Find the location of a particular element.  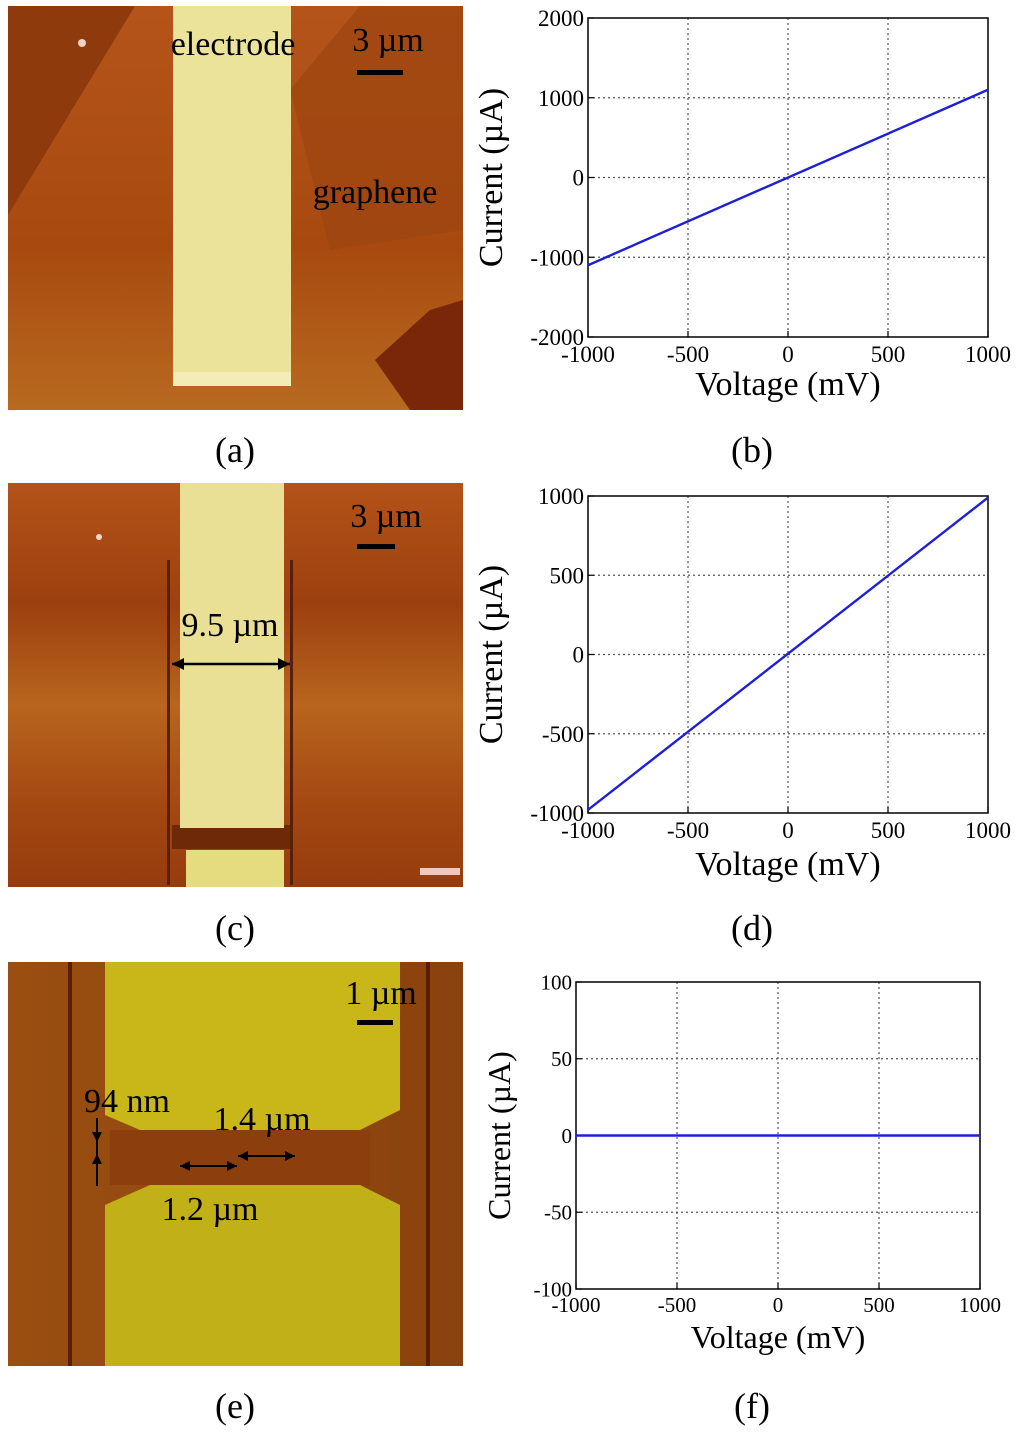

width-label-c: 9.5 µm is located at coordinates (229, 625).